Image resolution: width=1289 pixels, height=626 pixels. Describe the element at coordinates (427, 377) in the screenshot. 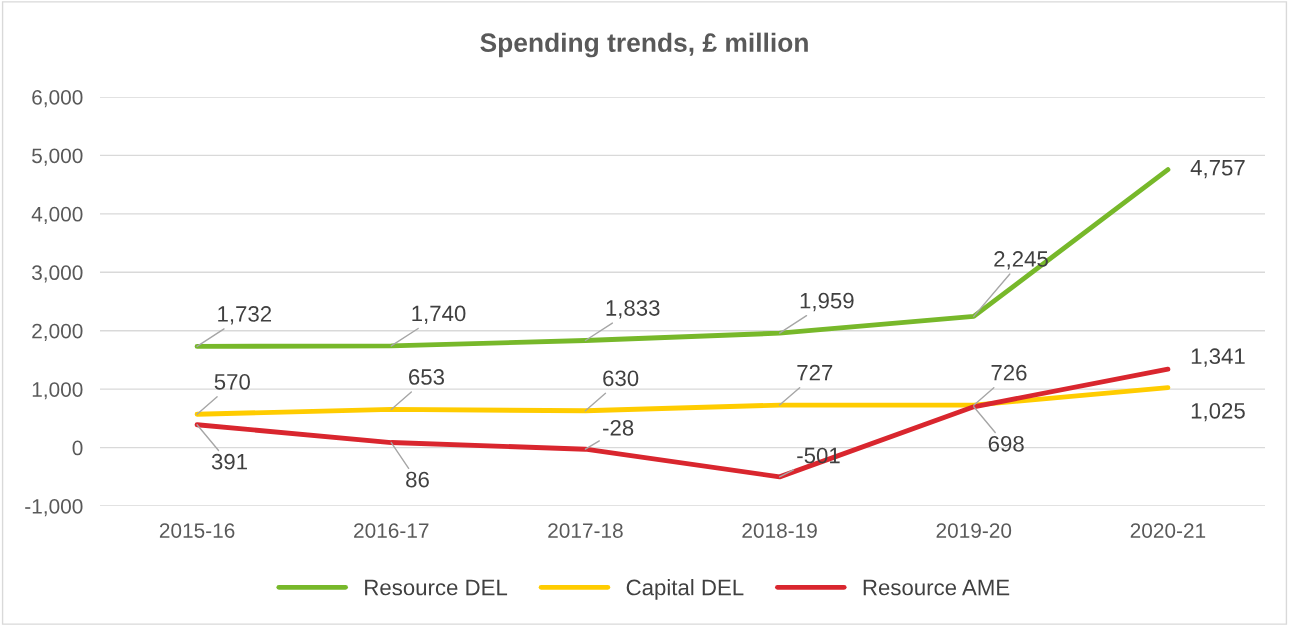

I see `data-label: 653` at that location.